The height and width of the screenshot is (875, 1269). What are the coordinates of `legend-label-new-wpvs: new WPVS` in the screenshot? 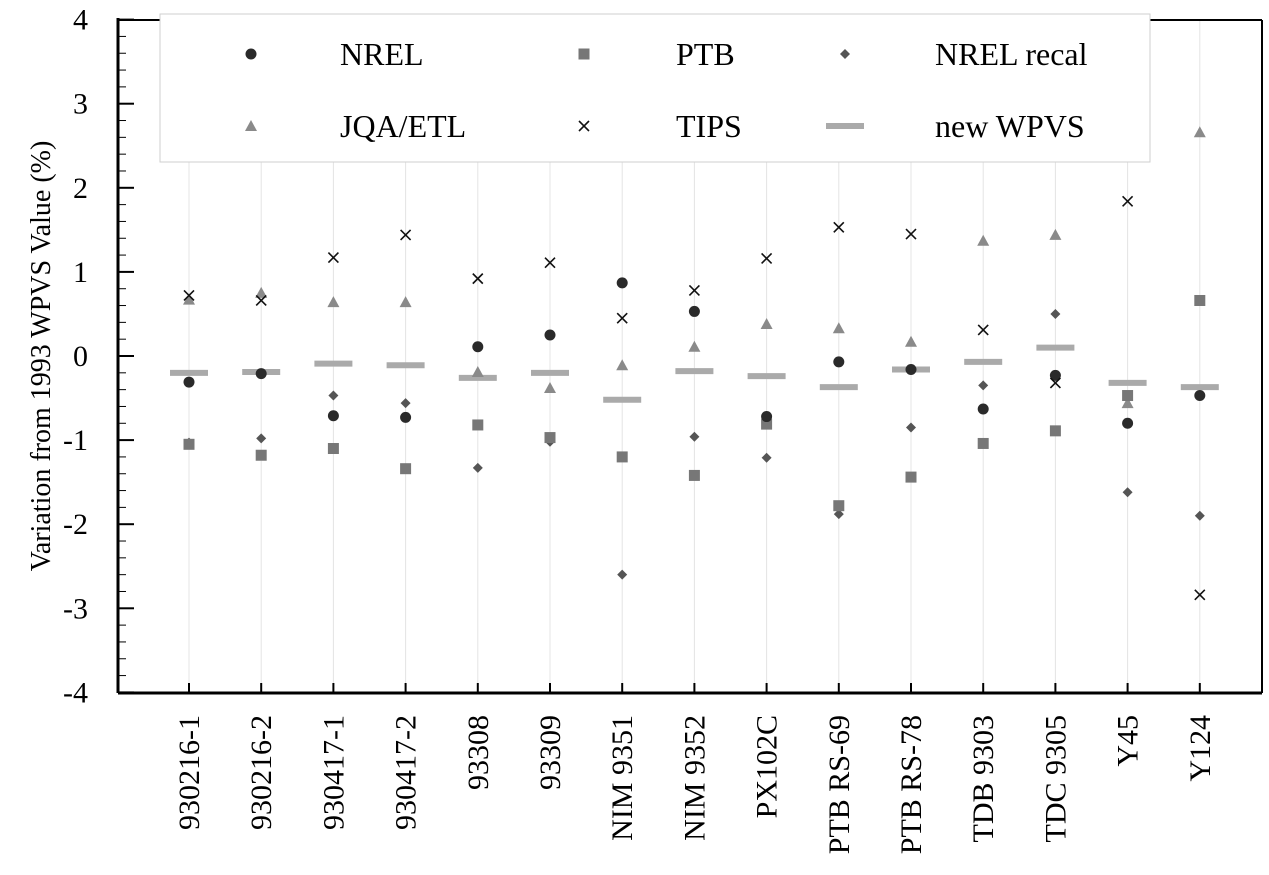 It's located at (1010, 126).